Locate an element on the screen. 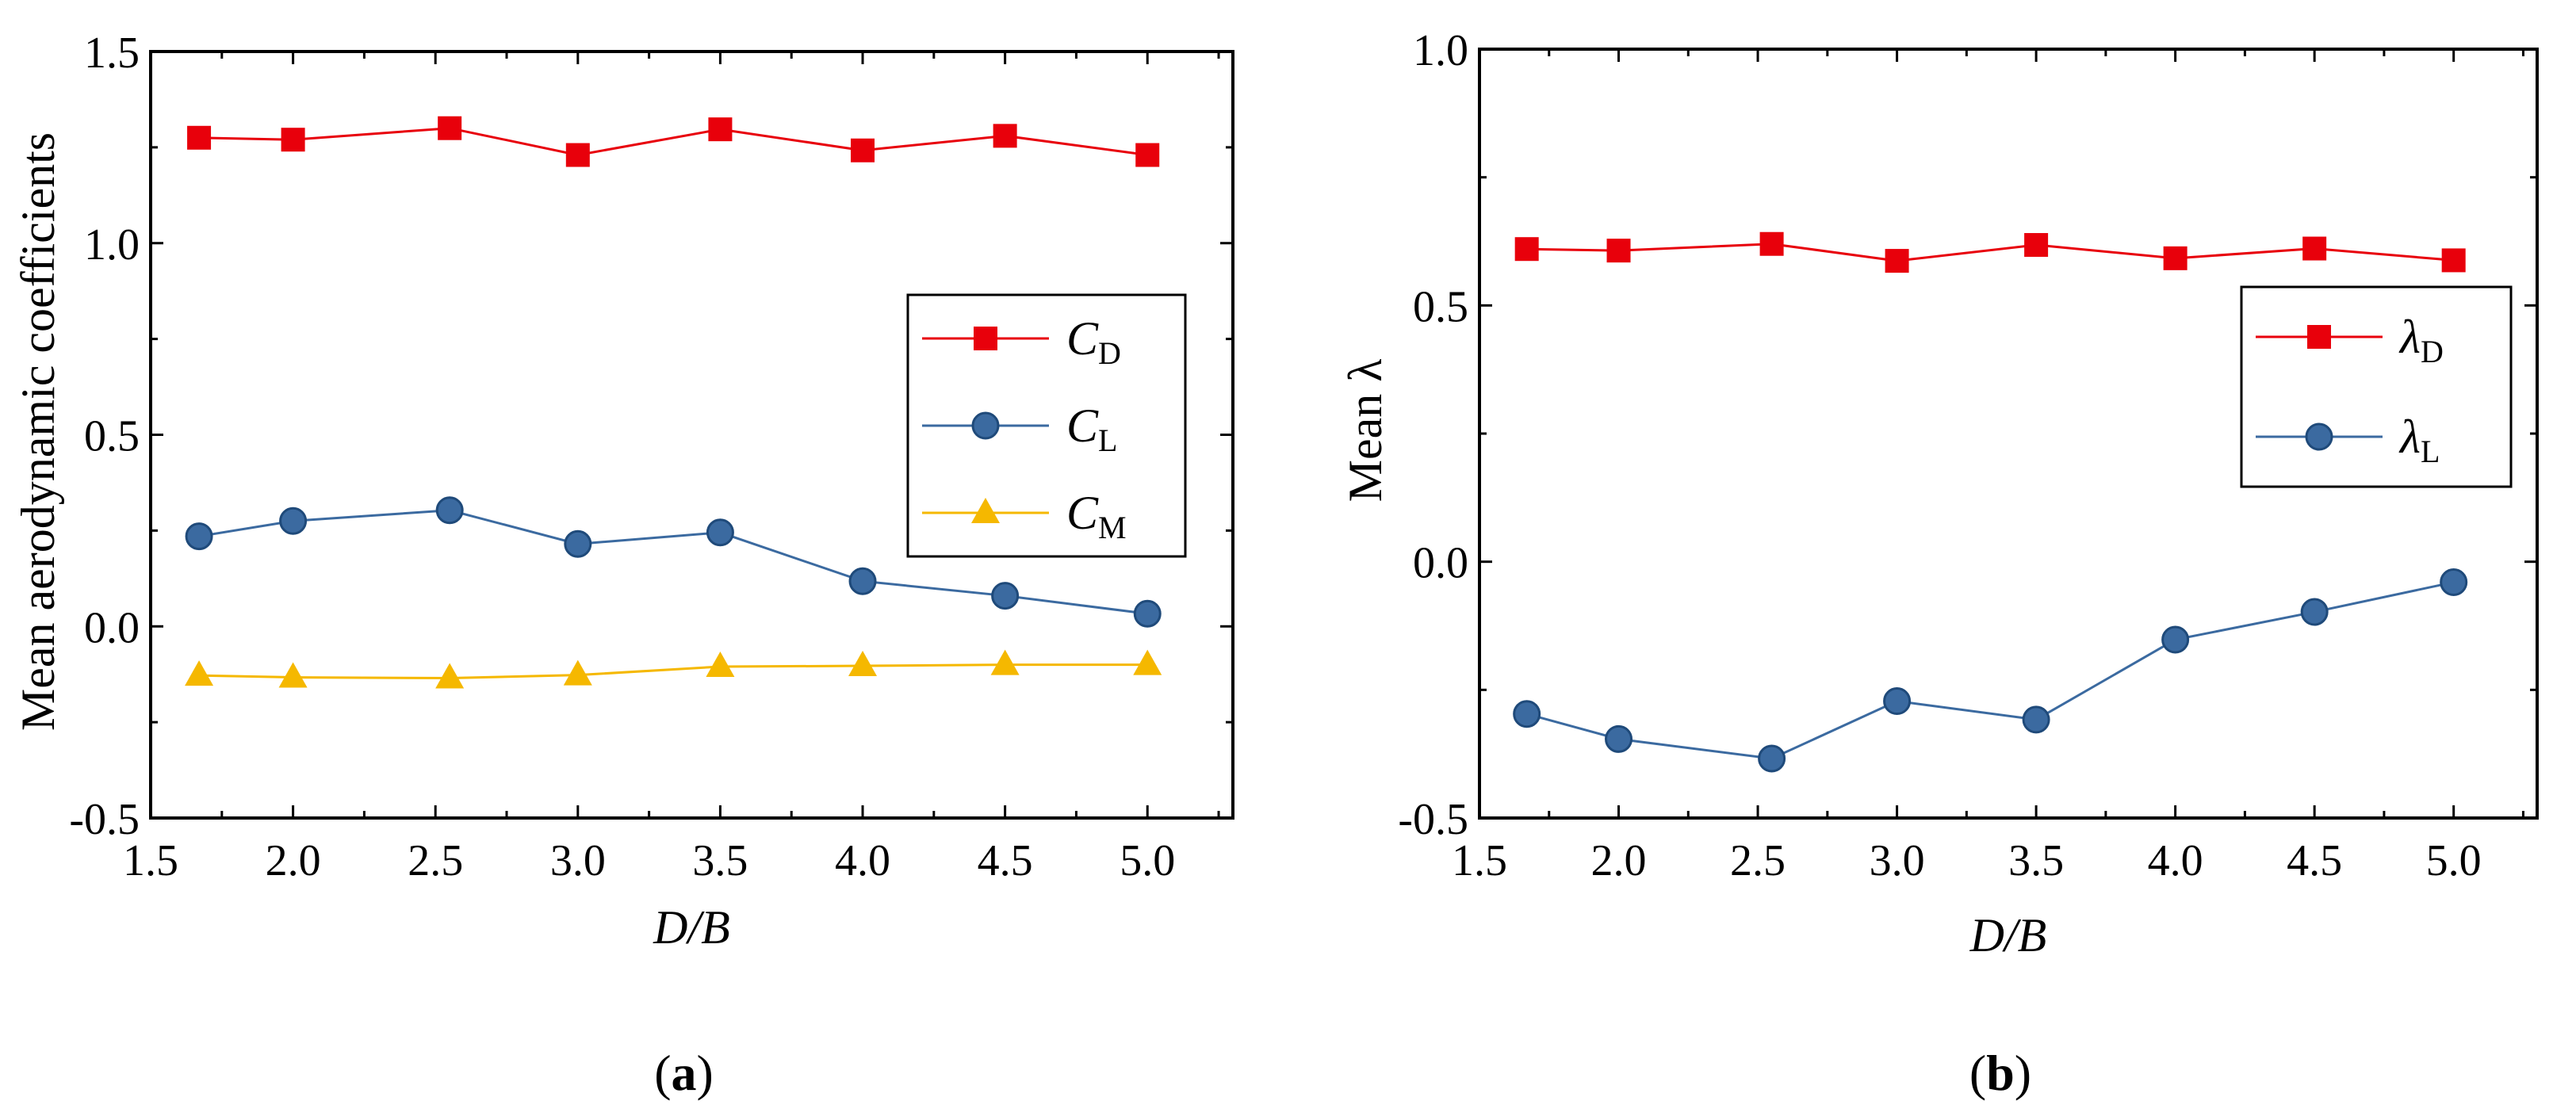  legend-label: CL is located at coordinates (1091, 429).